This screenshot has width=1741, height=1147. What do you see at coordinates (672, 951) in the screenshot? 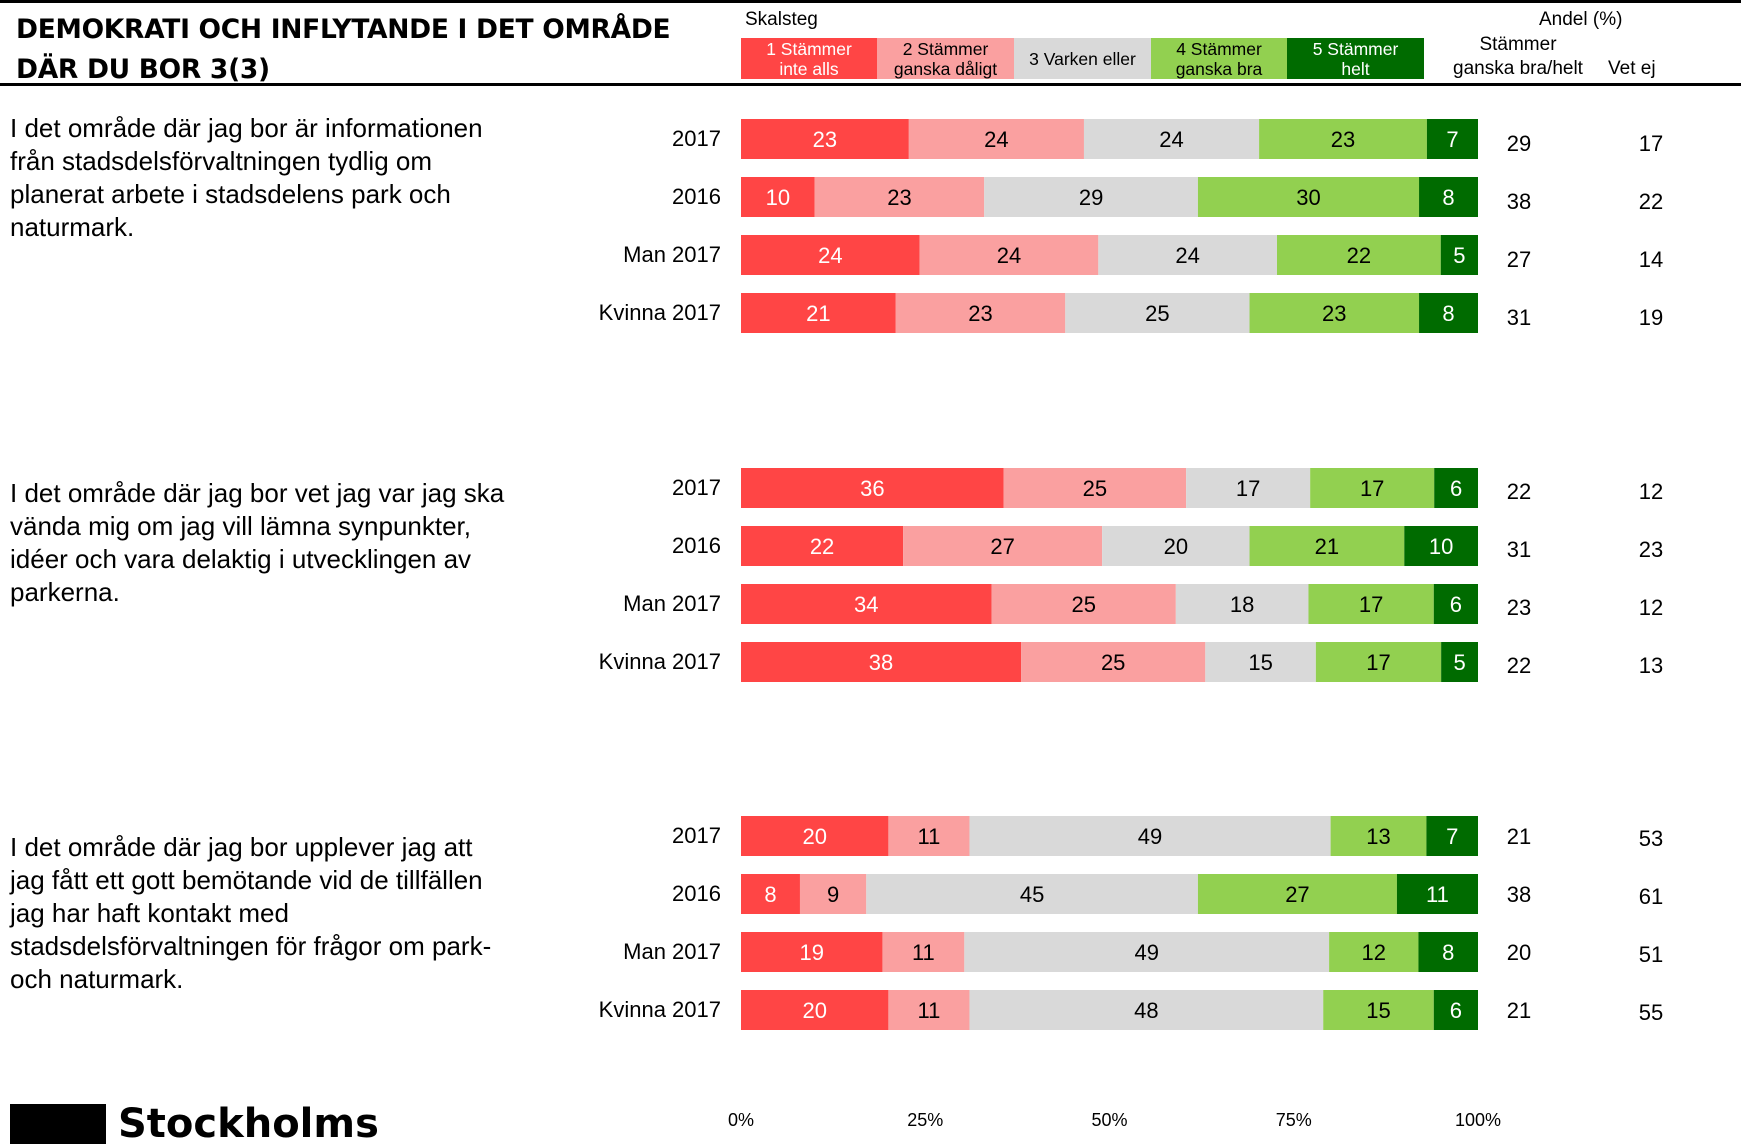
I see `row-label: Man 2017` at bounding box center [672, 951].